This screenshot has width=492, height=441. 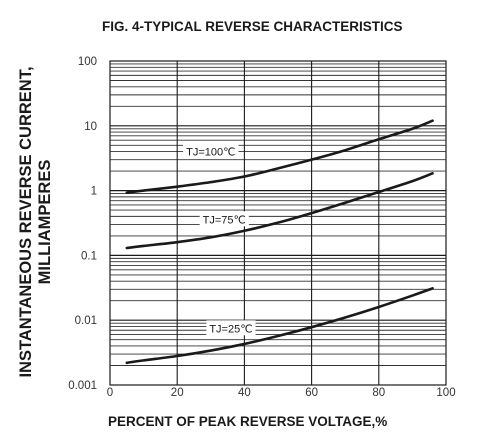 What do you see at coordinates (90, 127) in the screenshot?
I see `y-tick-label: 10` at bounding box center [90, 127].